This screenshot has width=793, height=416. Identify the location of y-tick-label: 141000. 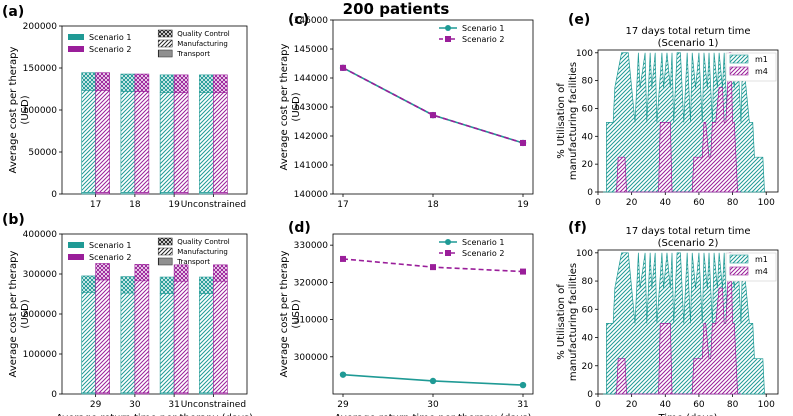
(311, 166).